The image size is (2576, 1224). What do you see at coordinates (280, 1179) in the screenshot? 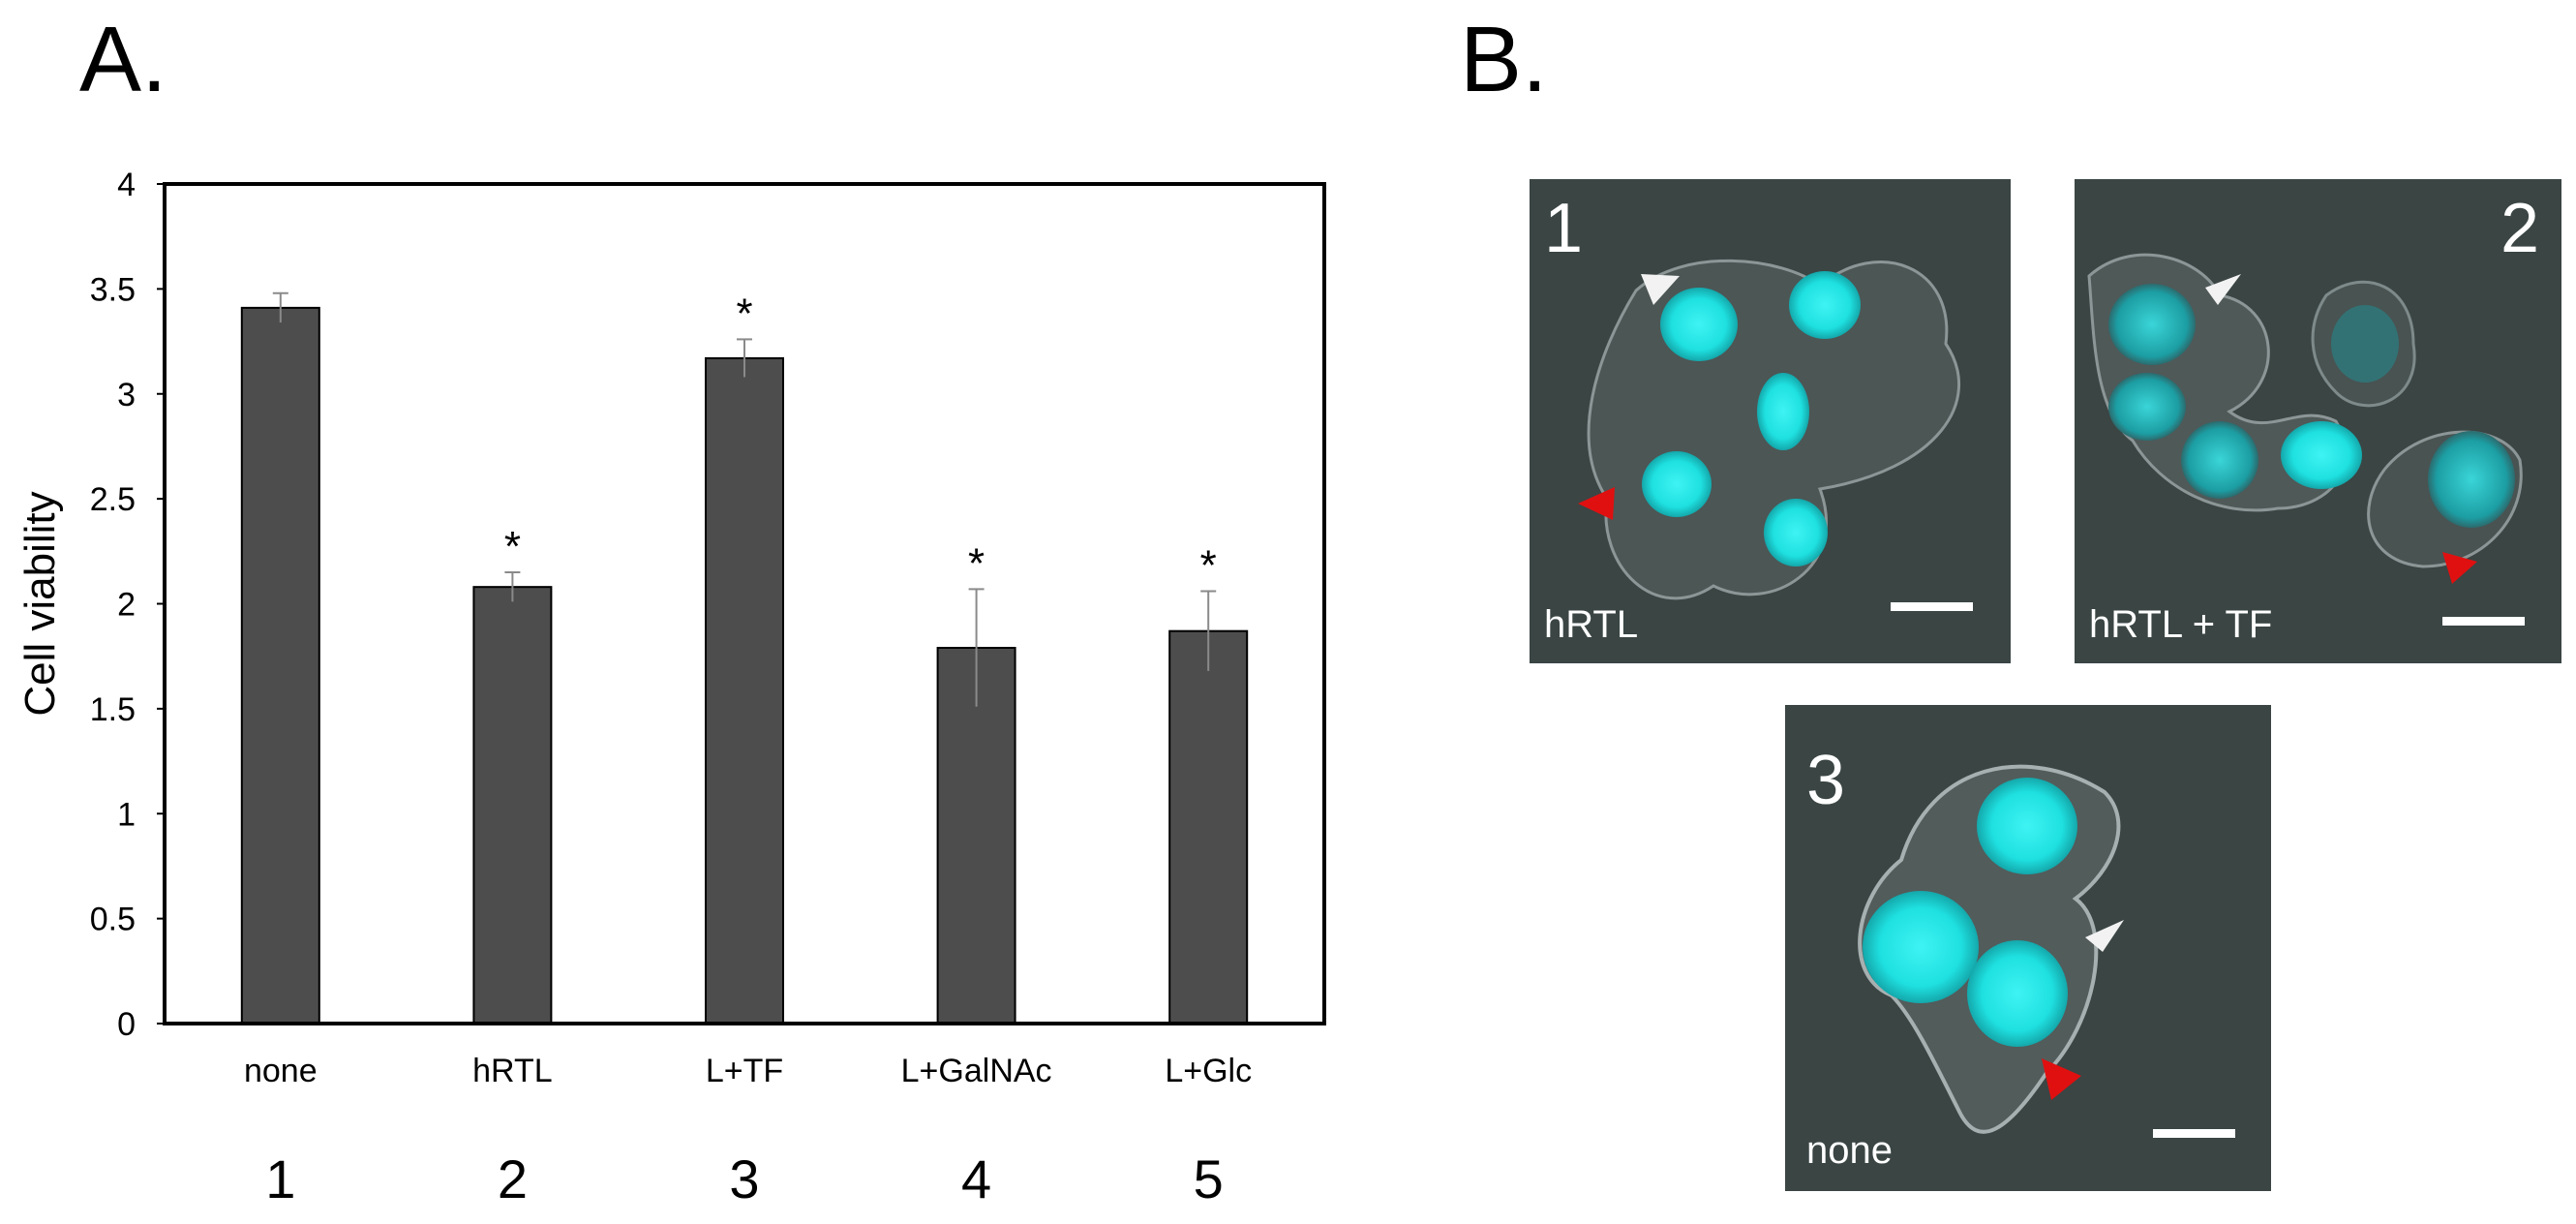
I see `lane-number: 1` at bounding box center [280, 1179].